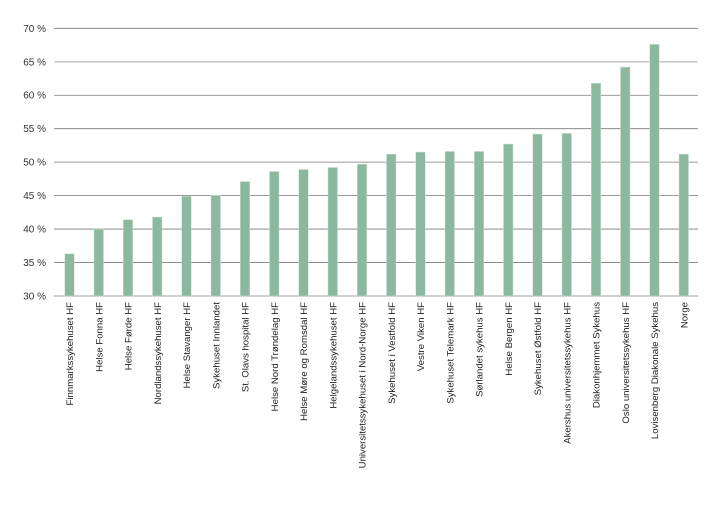  What do you see at coordinates (421, 336) in the screenshot?
I see `x-tick-label: Vestre Viken HF` at bounding box center [421, 336].